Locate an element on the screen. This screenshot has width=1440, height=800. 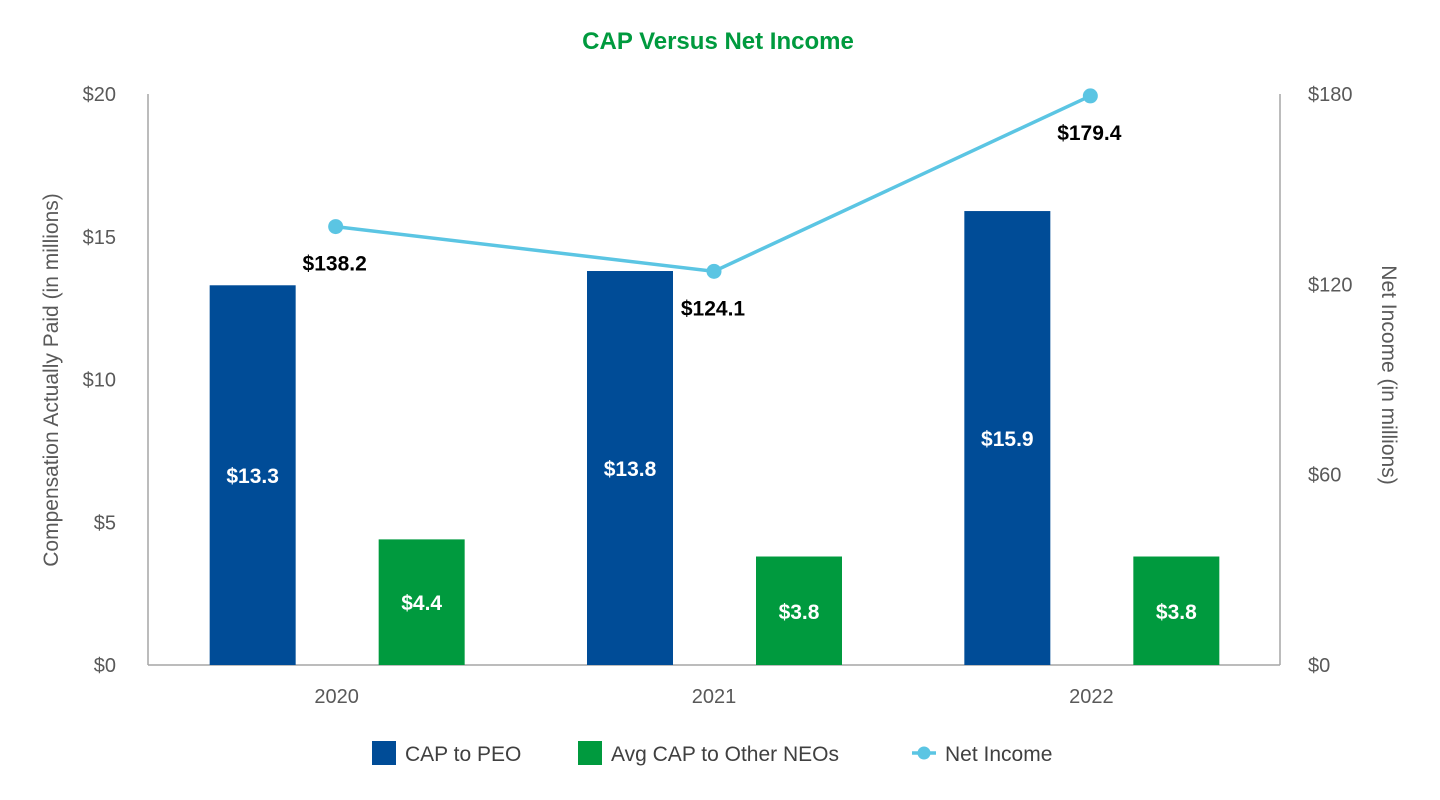
line-data-label: $138.2 is located at coordinates (335, 264).